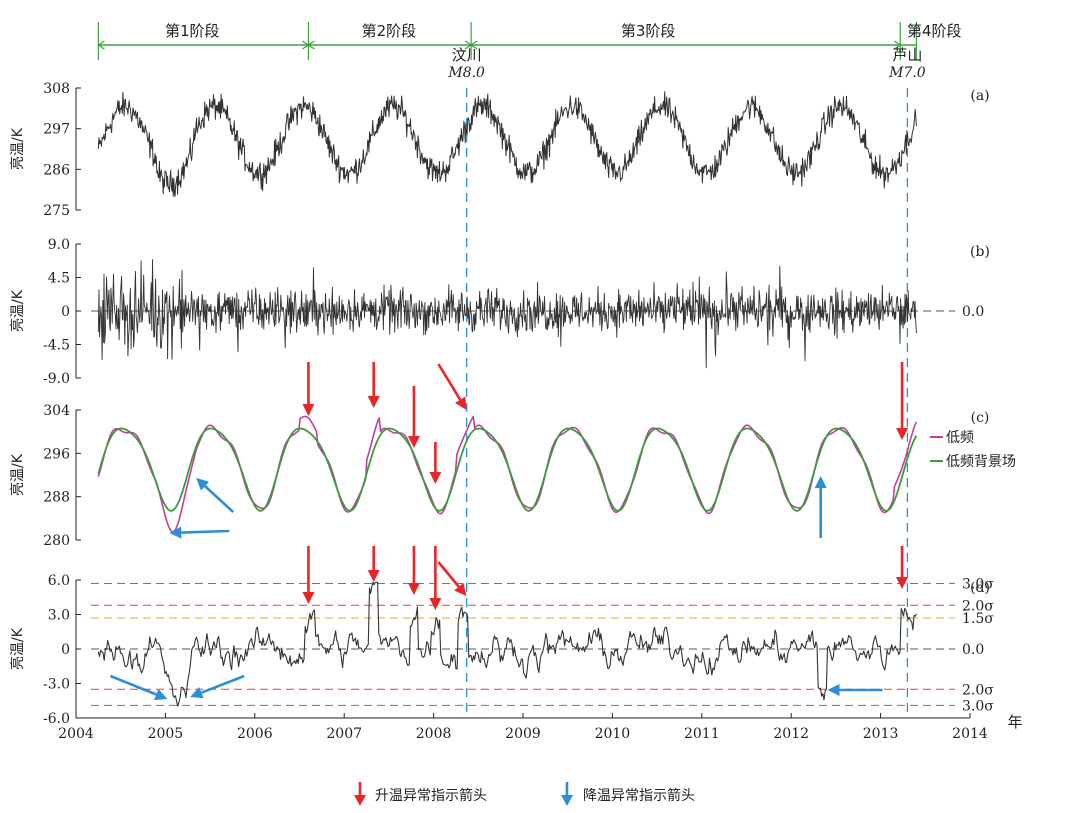 Image resolution: width=1073 pixels, height=813 pixels. Describe the element at coordinates (65, 312) in the screenshot. I see `y-tick-label: 0` at that location.